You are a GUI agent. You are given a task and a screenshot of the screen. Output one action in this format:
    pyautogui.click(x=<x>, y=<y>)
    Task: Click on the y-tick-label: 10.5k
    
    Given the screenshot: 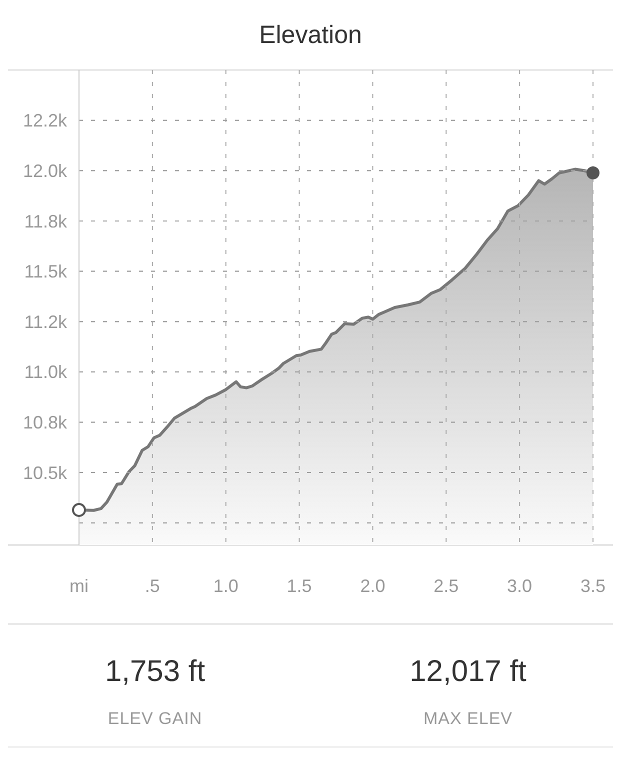 What is the action you would take?
    pyautogui.click(x=45, y=472)
    